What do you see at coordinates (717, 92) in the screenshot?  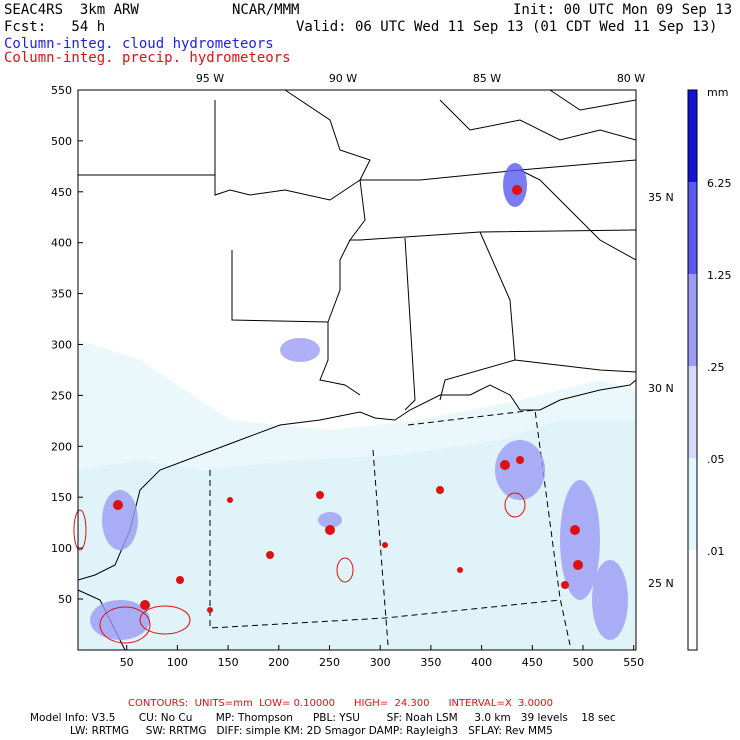 I see `colorbar-unit: mm` at bounding box center [717, 92].